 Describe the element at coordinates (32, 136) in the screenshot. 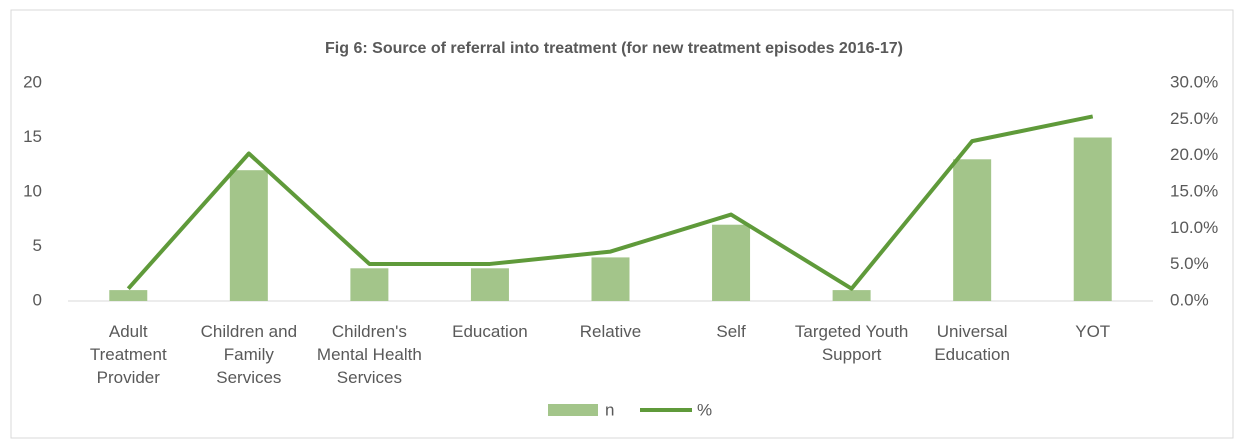

I see `y-tick-label: 15` at that location.